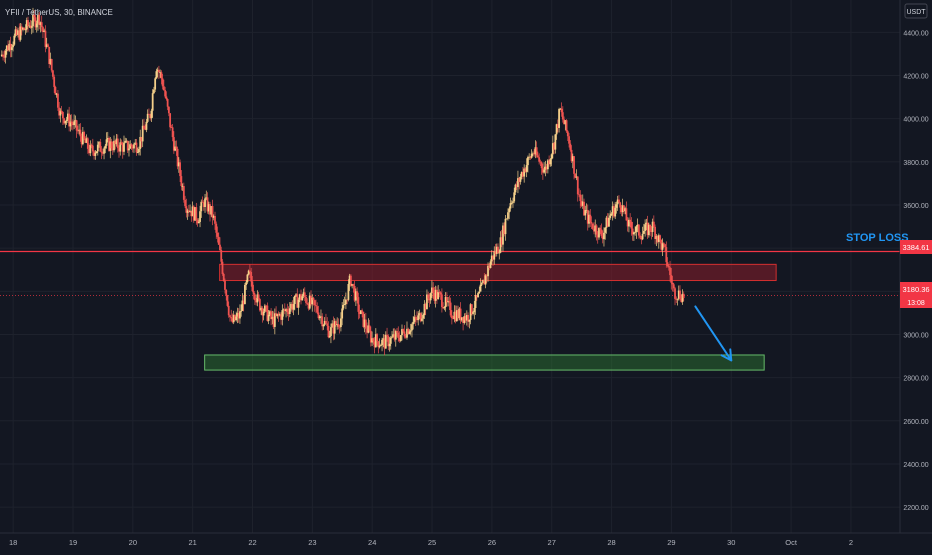 The width and height of the screenshot is (932, 555). I want to click on symbol-title: YFII / TetherUS, 30, BINANCE, so click(59, 12).